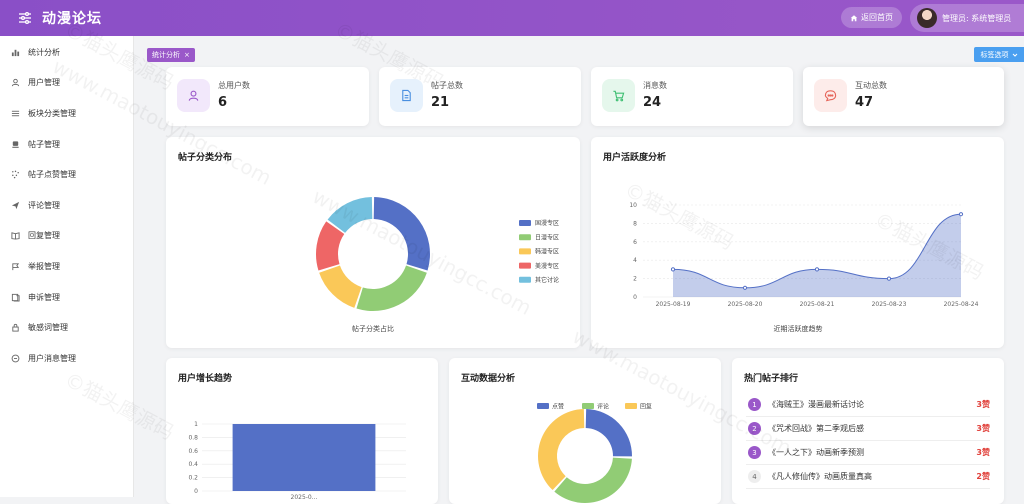 Image resolution: width=1024 pixels, height=504 pixels. I want to click on y-tick-label: 0.2, so click(193, 478).